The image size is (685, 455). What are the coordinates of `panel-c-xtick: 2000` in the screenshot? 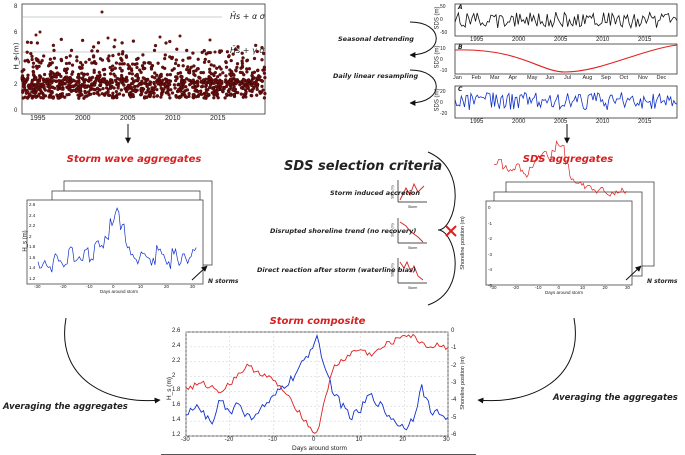 It's located at (519, 122).